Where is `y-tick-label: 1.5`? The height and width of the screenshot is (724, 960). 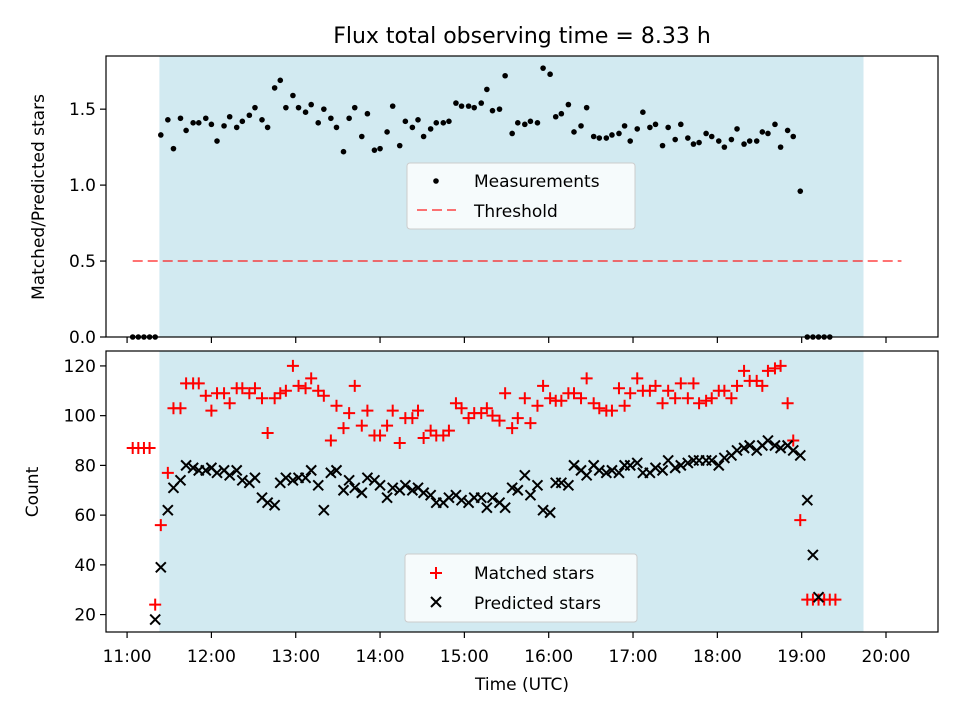
y-tick-label: 1.5 is located at coordinates (82, 110).